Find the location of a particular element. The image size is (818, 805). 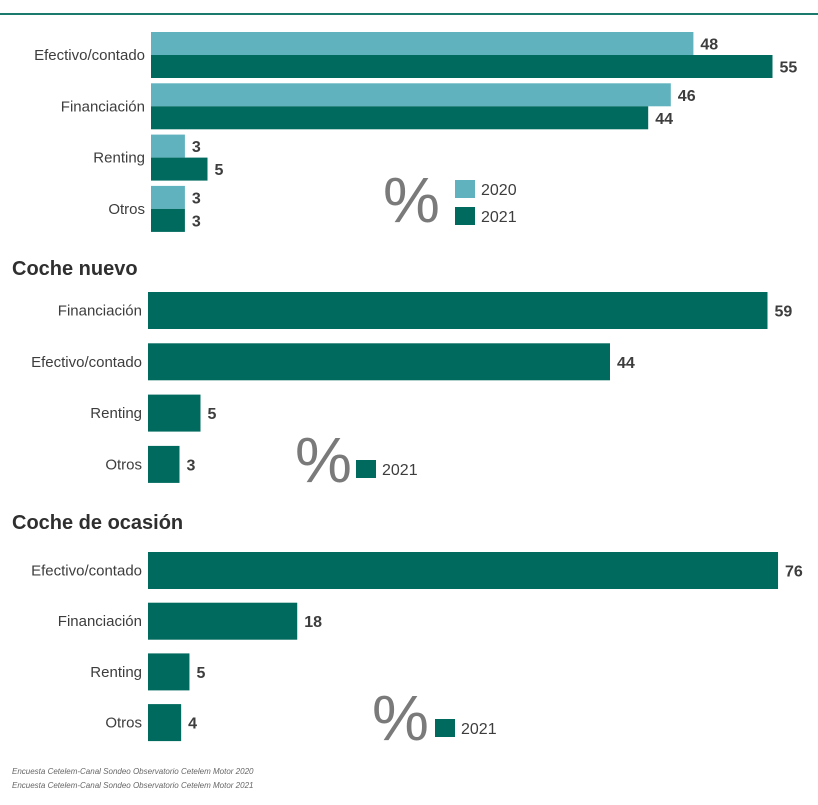

legend-label: 2020 is located at coordinates (499, 190).